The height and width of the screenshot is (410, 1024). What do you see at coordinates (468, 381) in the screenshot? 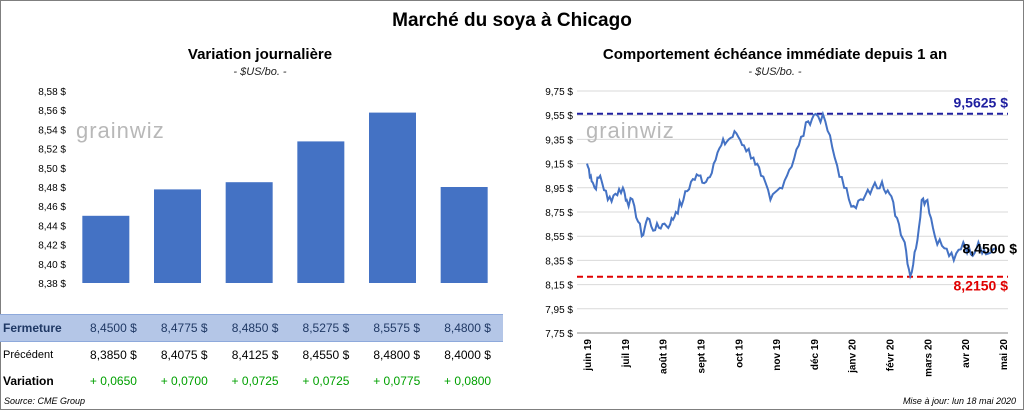
I see `table-cell: + 0,0800` at bounding box center [468, 381].